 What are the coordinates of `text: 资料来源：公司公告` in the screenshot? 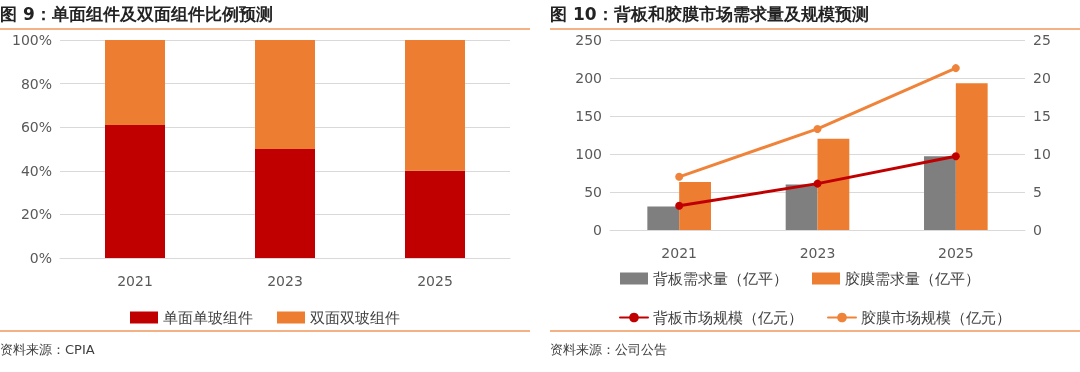 It's located at (609, 350).